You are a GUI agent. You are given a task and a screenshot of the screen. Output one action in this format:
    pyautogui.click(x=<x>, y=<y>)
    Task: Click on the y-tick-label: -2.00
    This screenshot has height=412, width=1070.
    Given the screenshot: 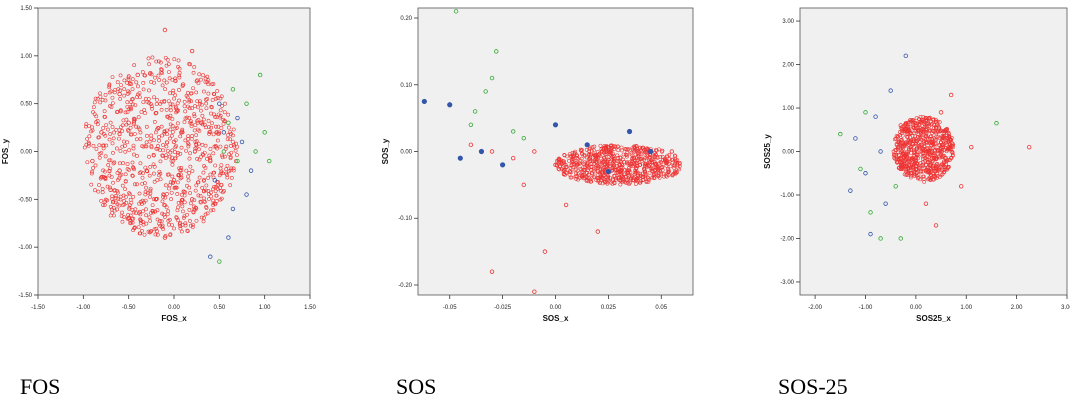 What is the action you would take?
    pyautogui.click(x=787, y=239)
    